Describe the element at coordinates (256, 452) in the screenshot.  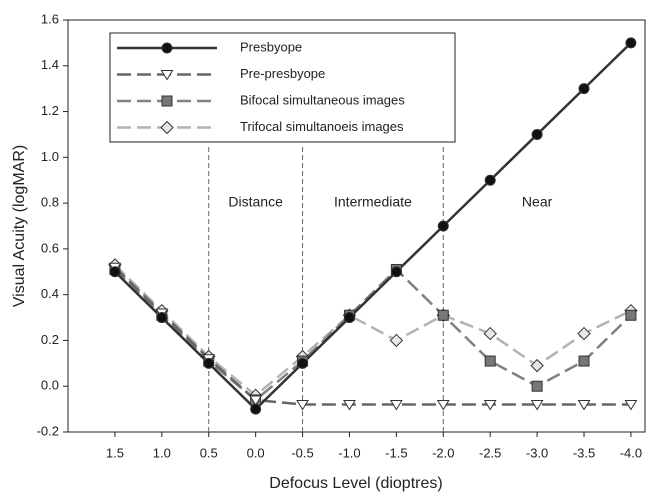
I see `x-tick-label: 0.0` at that location.